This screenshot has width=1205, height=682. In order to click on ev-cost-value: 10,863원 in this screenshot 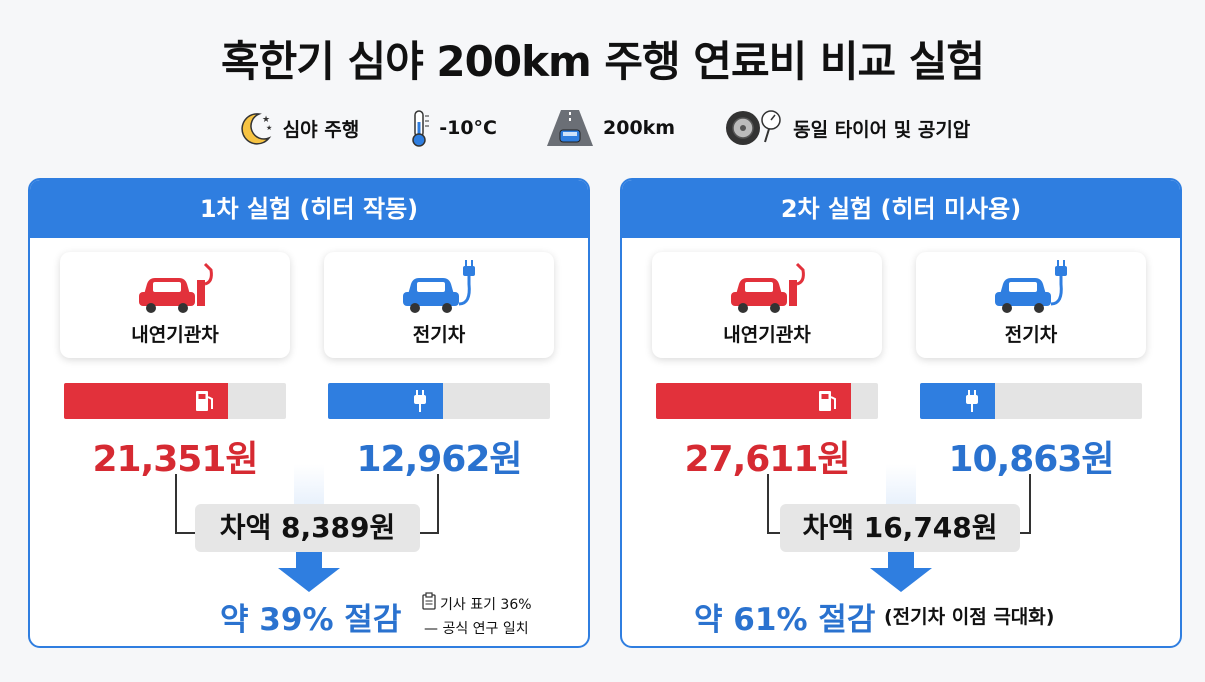, I will do `click(1031, 459)`.